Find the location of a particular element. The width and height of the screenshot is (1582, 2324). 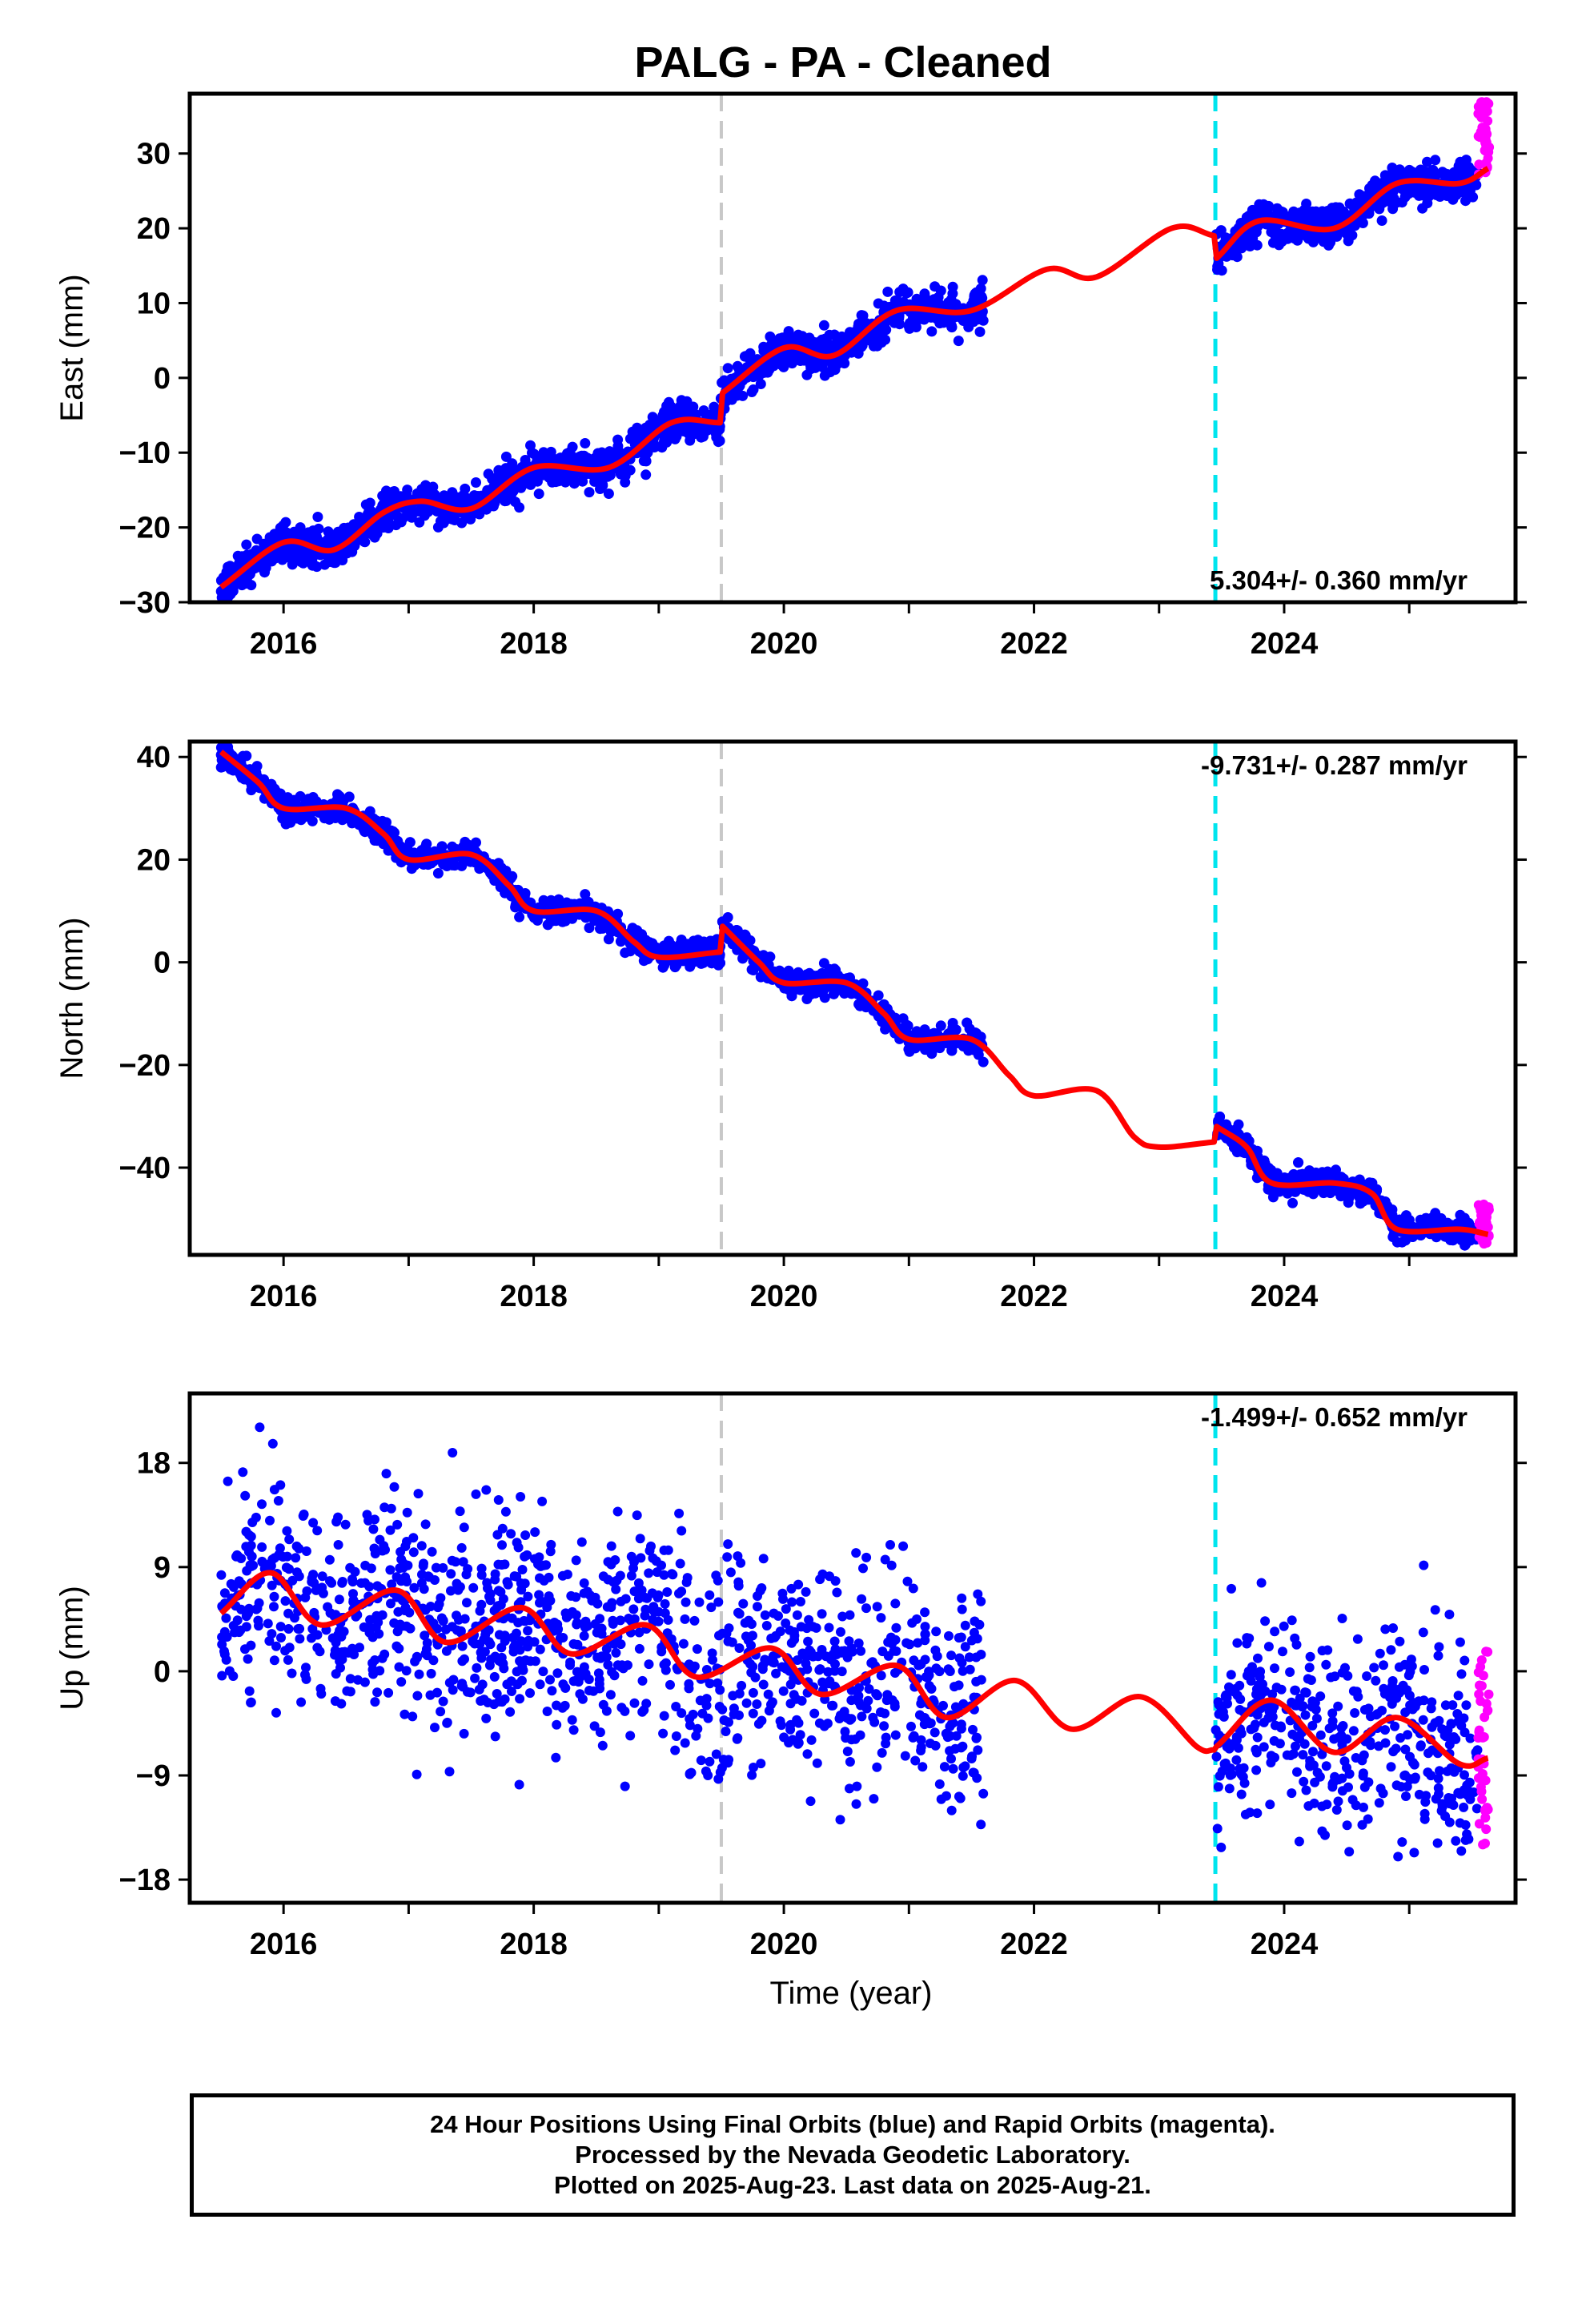

y-tick-label: 30 is located at coordinates (154, 154).